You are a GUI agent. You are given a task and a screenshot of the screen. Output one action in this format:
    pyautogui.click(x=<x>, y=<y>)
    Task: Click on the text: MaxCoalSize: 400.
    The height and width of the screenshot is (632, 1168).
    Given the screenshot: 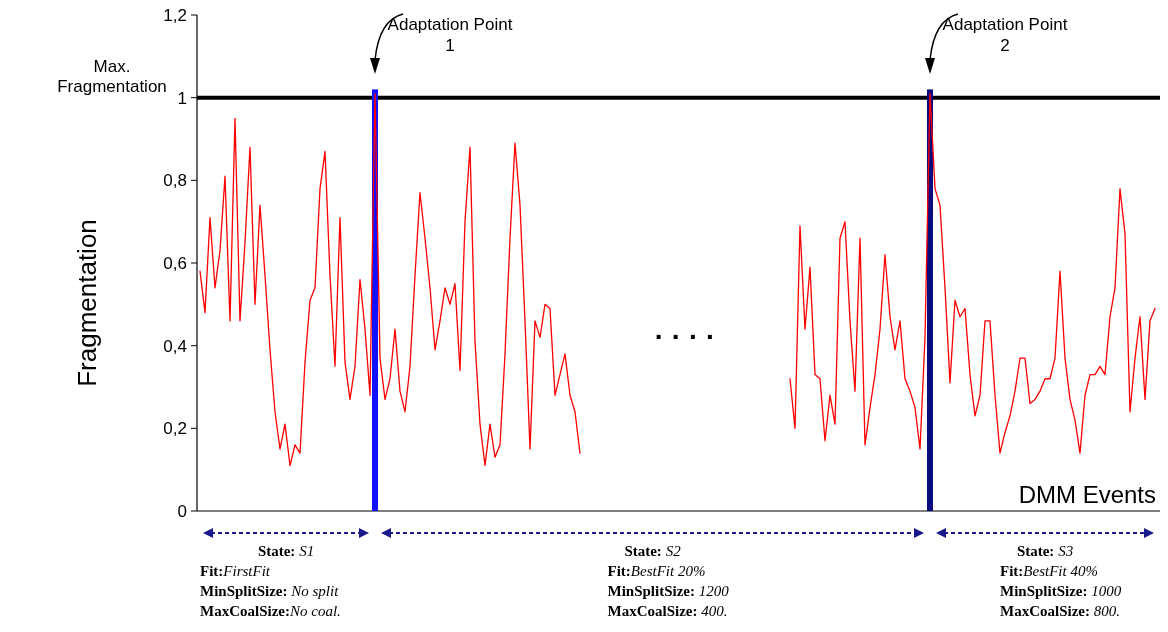 What is the action you would take?
    pyautogui.click(x=667, y=611)
    